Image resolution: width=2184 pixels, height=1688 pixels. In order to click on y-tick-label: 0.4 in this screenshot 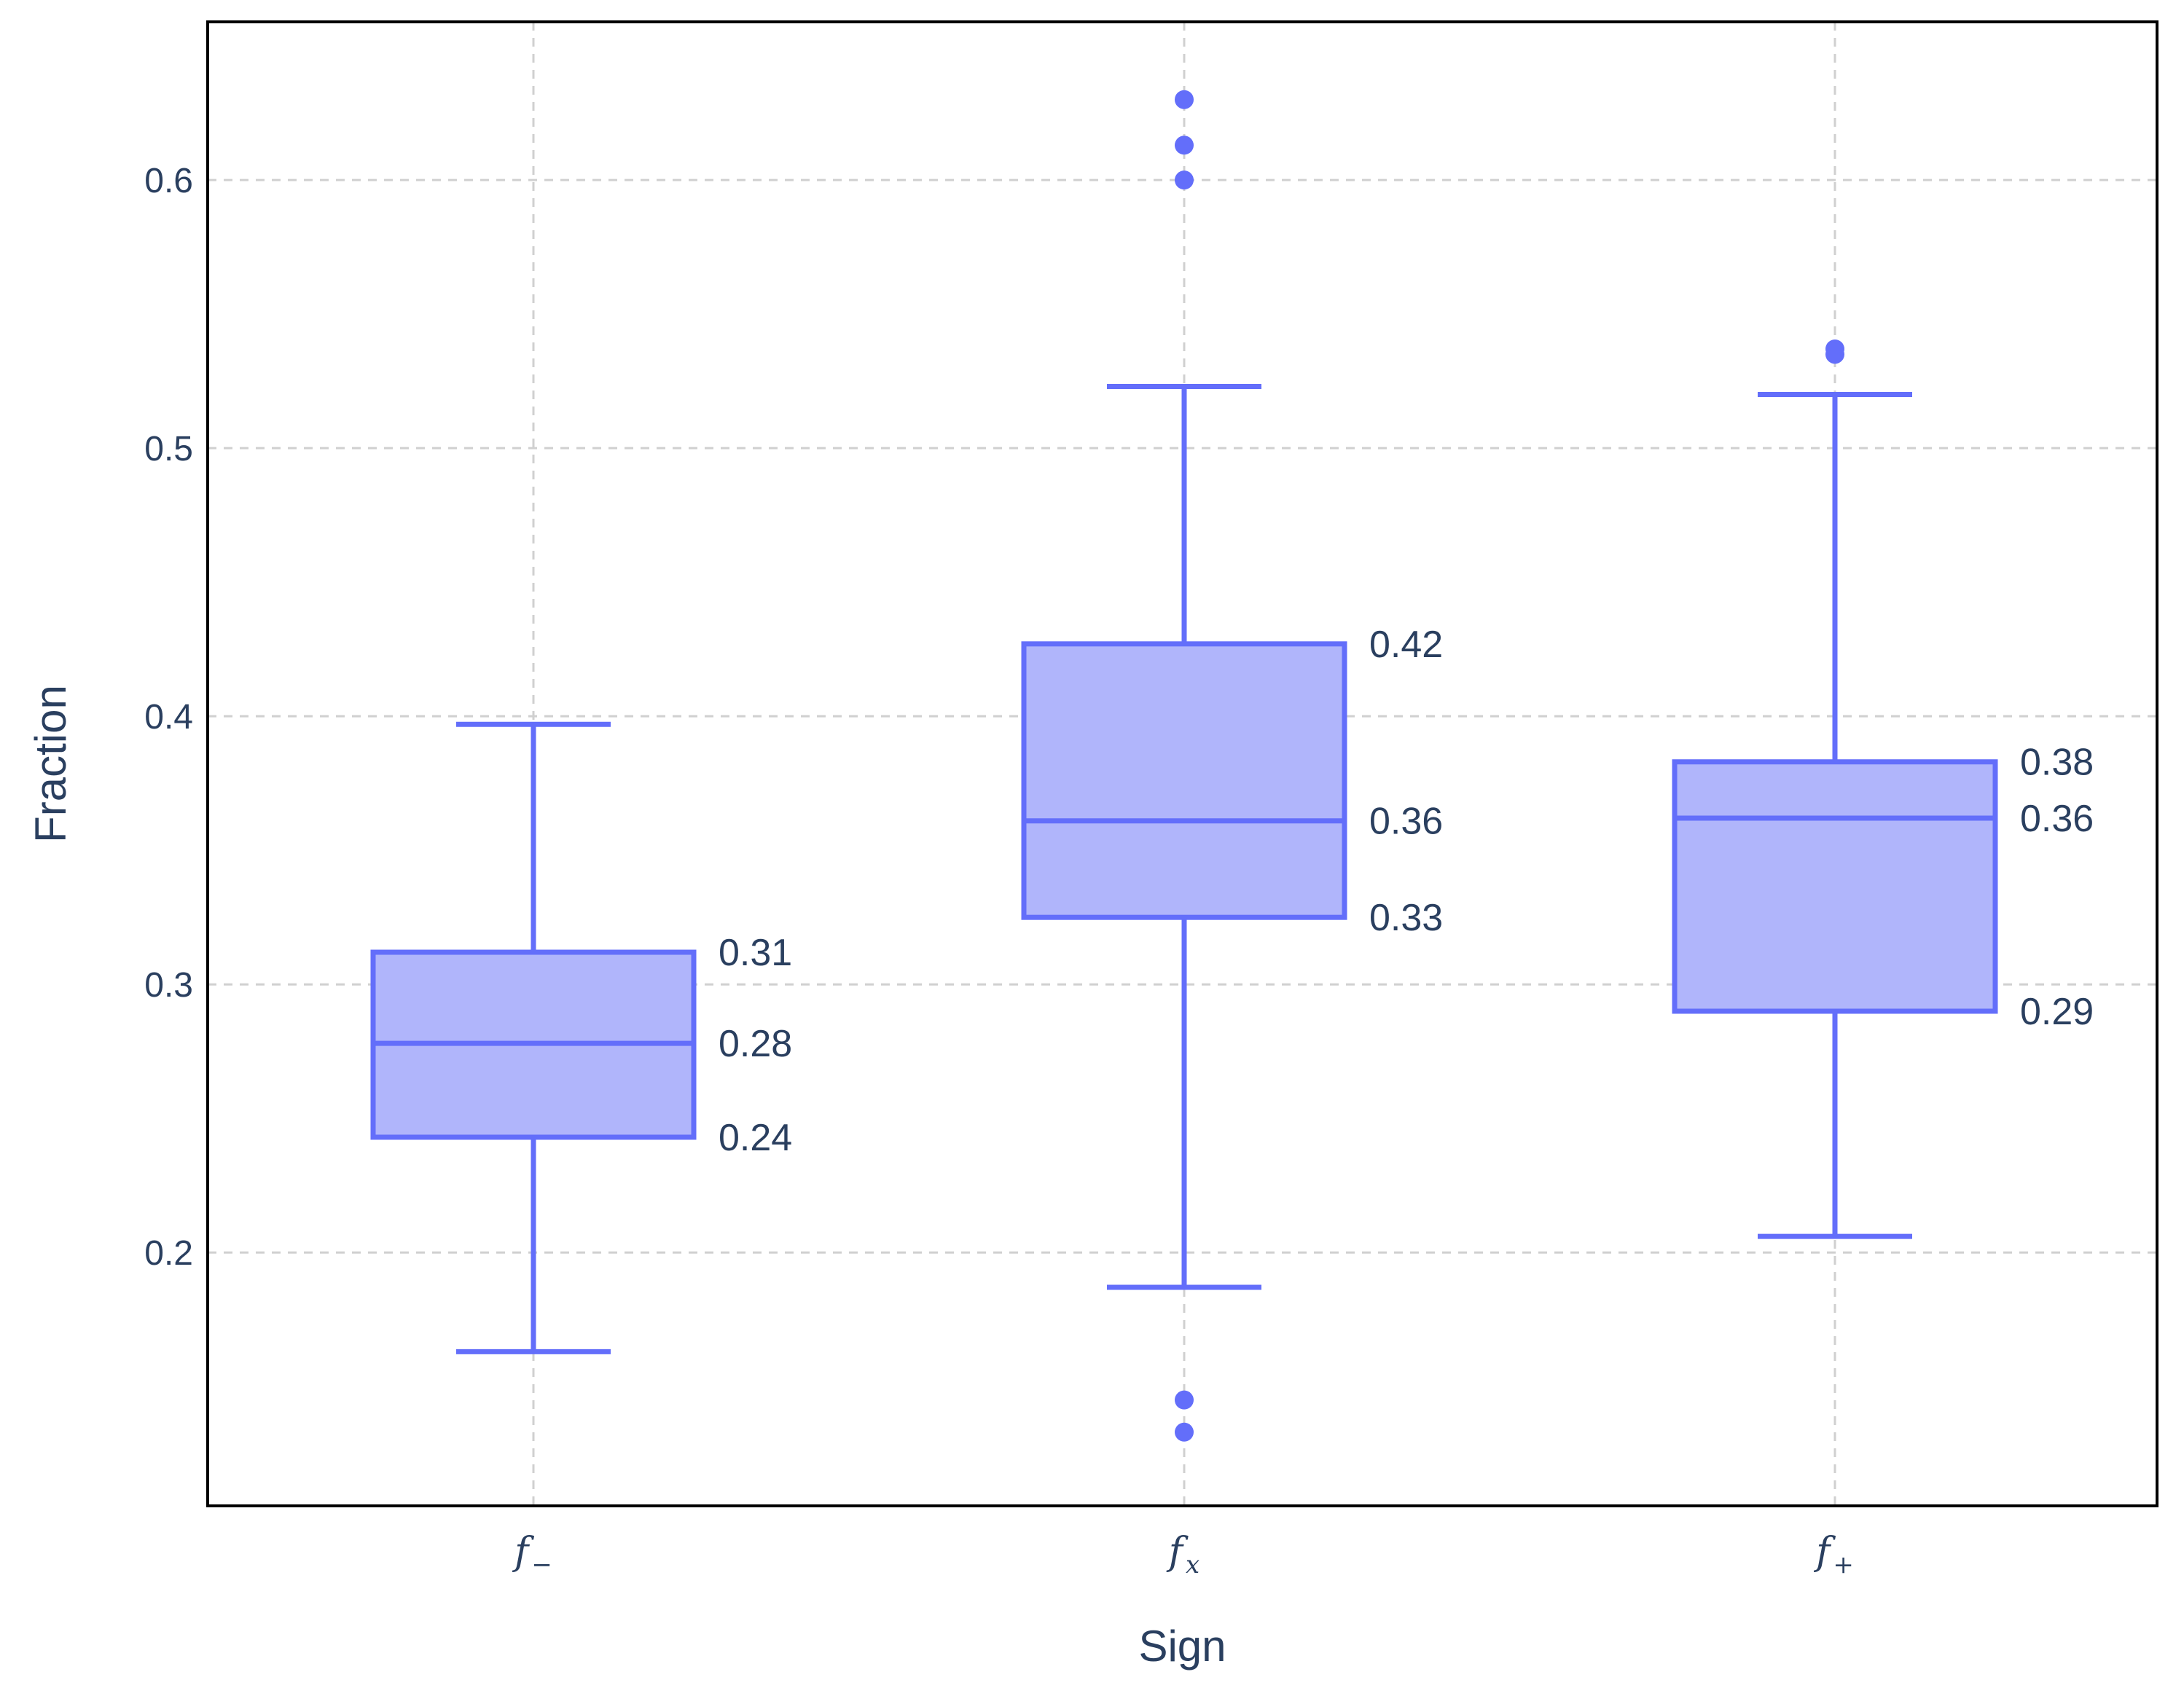, I will do `click(168, 717)`.